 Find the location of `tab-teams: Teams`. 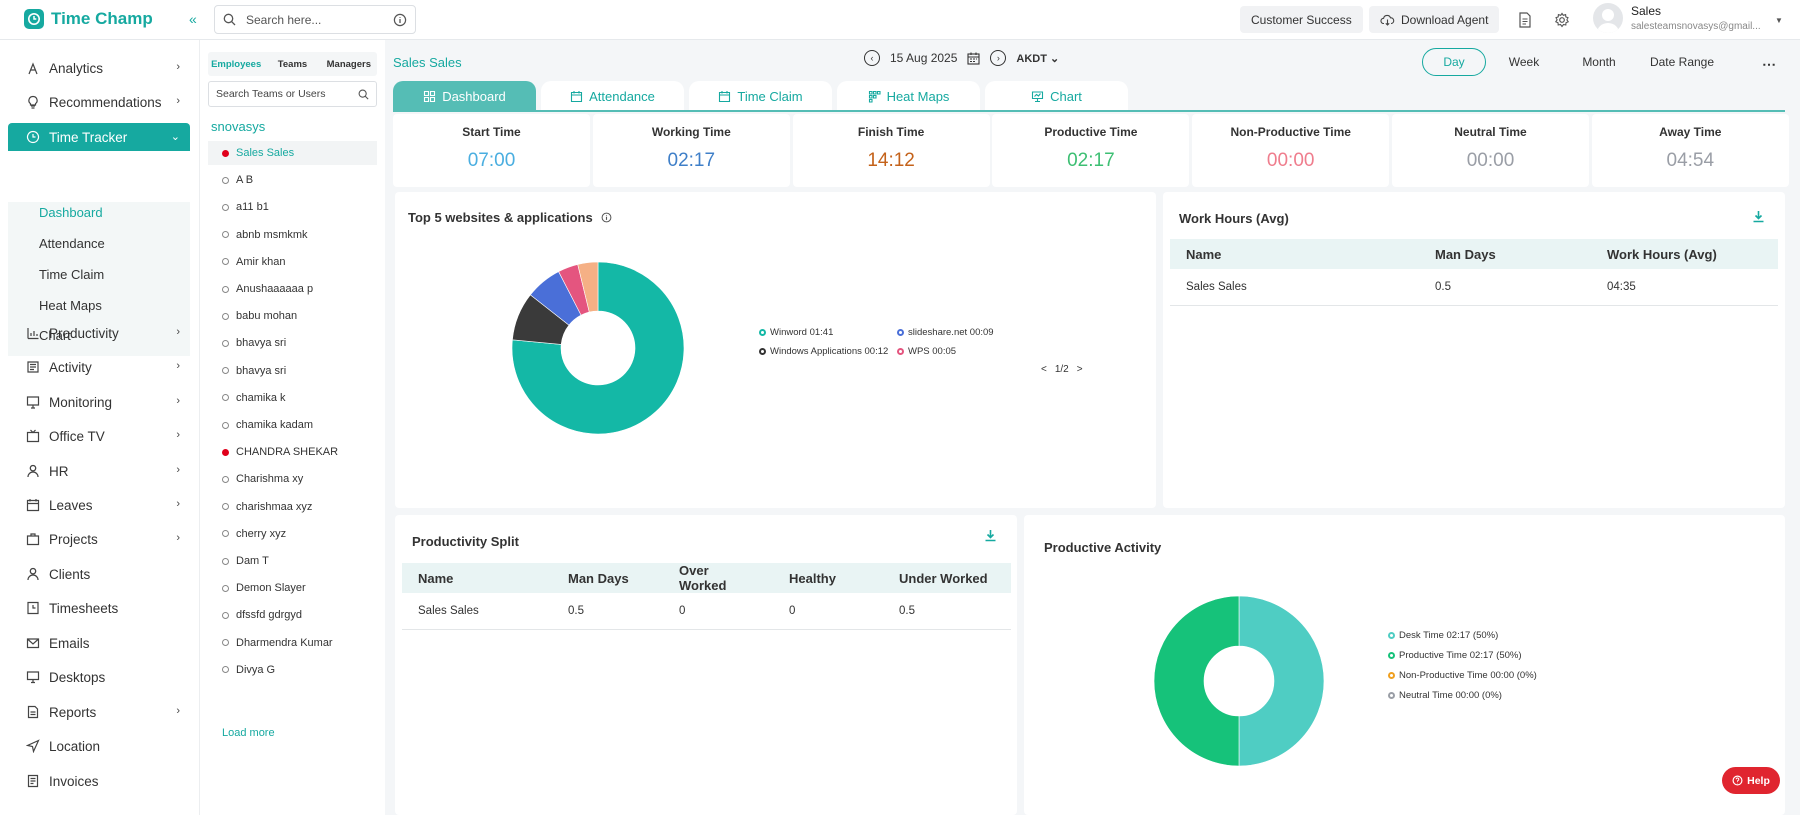

tab-teams: Teams is located at coordinates (292, 64).